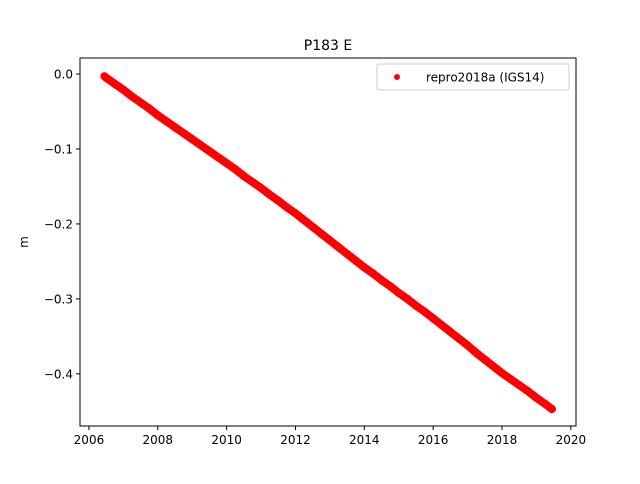  Describe the element at coordinates (89, 440) in the screenshot. I see `x-tick-label: 2006` at that location.